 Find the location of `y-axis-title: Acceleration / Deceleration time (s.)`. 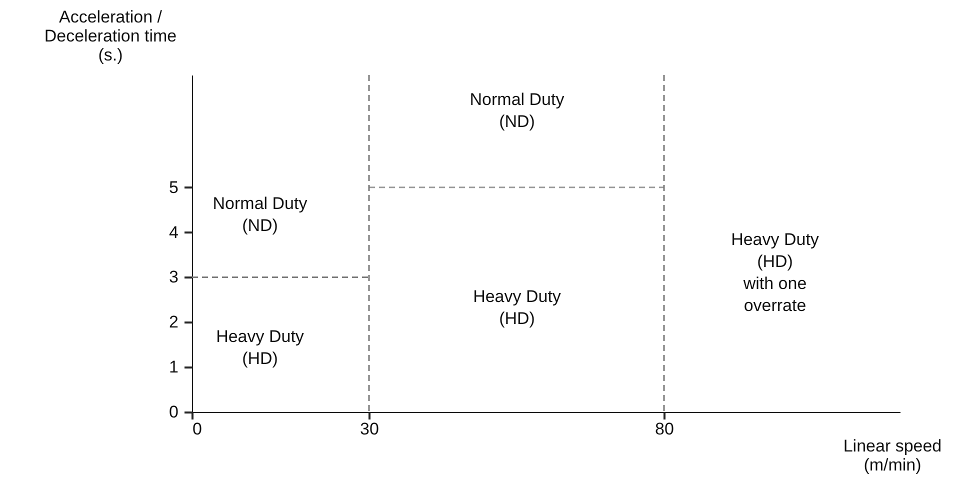

y-axis-title: Acceleration / Deceleration time (s.) is located at coordinates (110, 36).